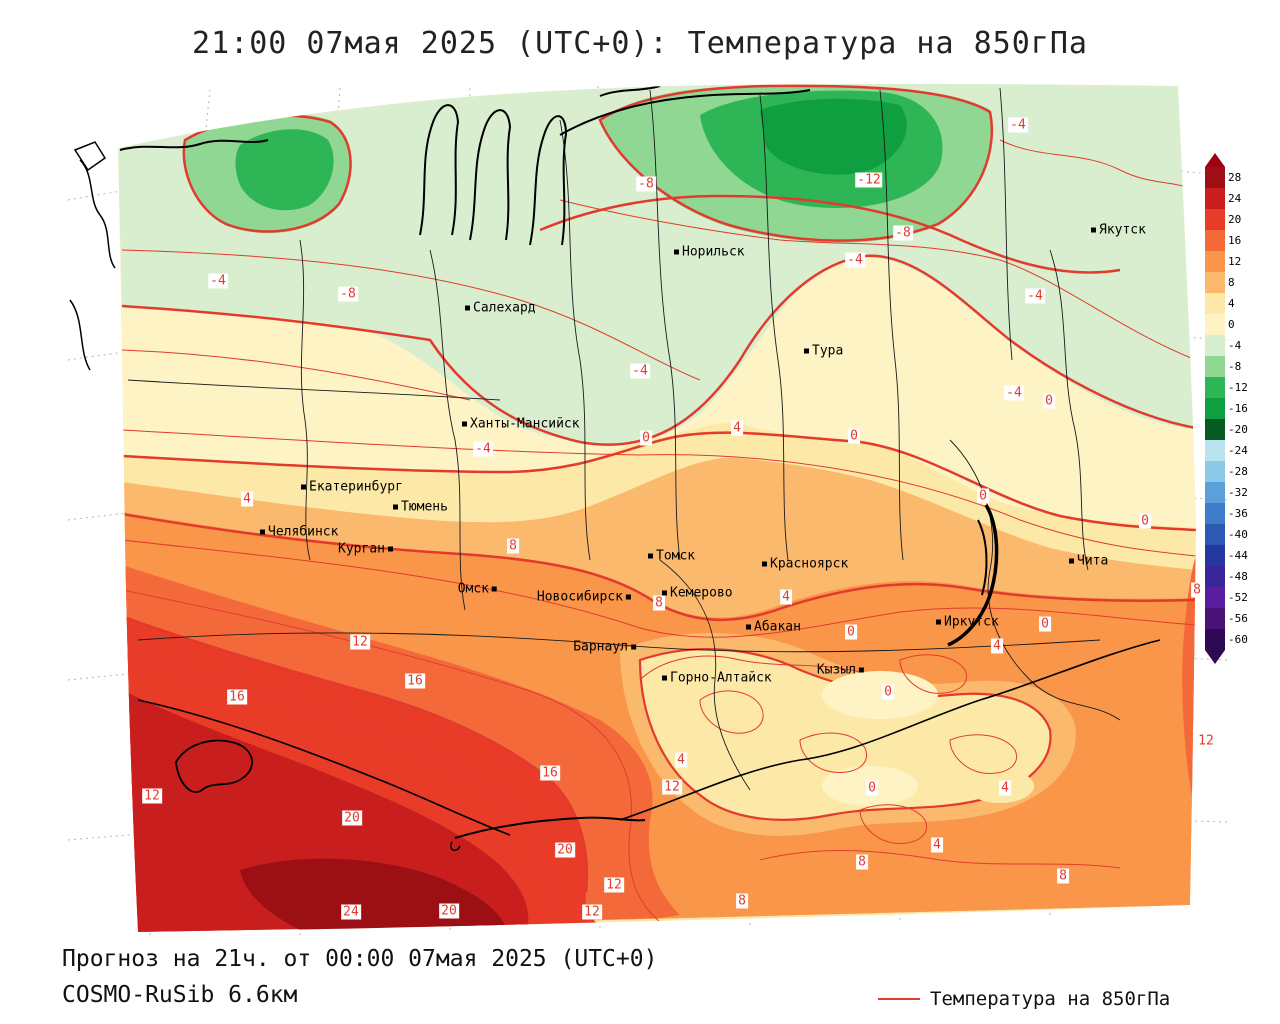  What do you see at coordinates (1235, 261) in the screenshot?
I see `colorbar-value-label: 12` at bounding box center [1235, 261].